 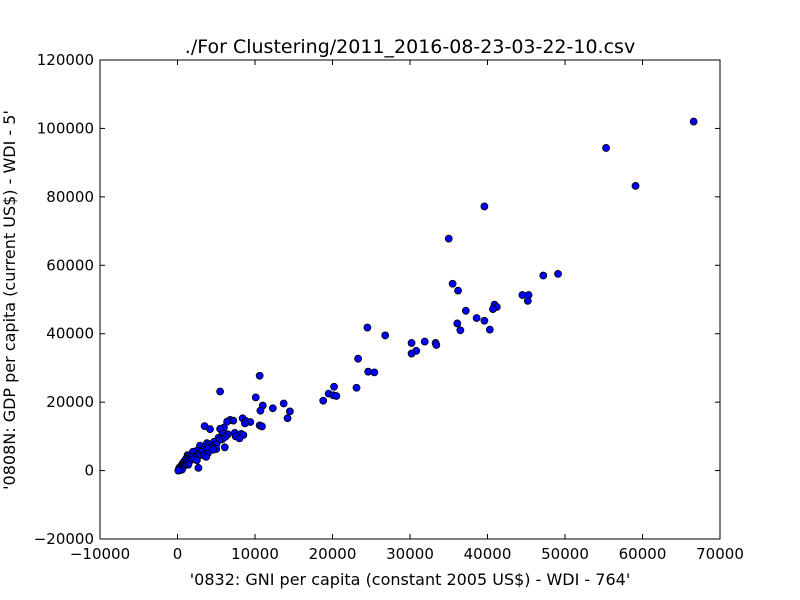 I want to click on y-tick-label: 20000, so click(x=70, y=402).